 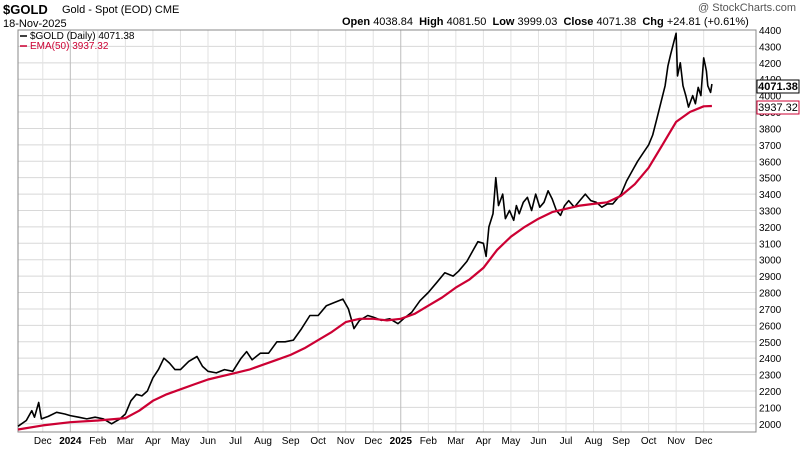 What do you see at coordinates (770, 211) in the screenshot?
I see `y-tick-label: 3300` at bounding box center [770, 211].